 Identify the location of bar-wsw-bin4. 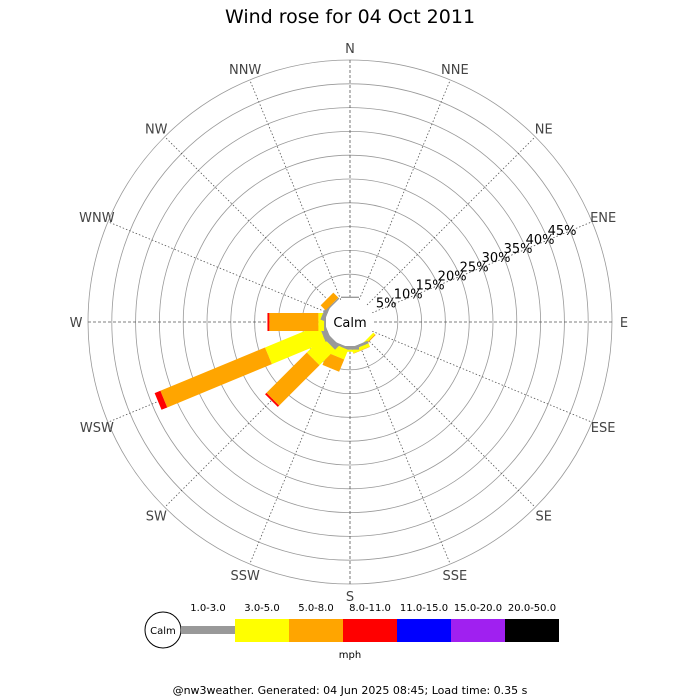
(161, 400).